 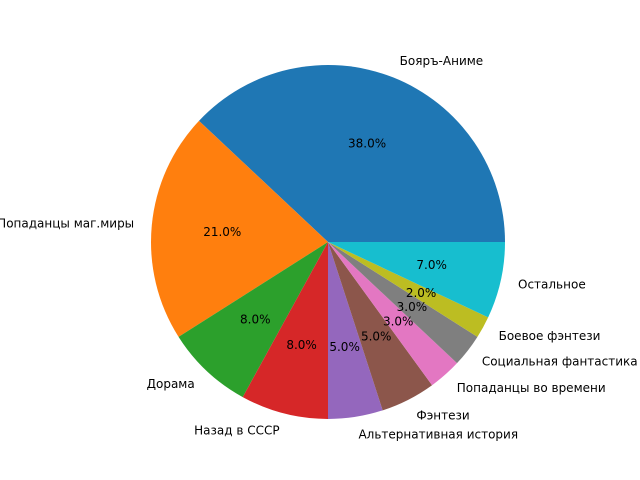 I want to click on slice-category-label: Фэнтези, so click(x=442, y=415).